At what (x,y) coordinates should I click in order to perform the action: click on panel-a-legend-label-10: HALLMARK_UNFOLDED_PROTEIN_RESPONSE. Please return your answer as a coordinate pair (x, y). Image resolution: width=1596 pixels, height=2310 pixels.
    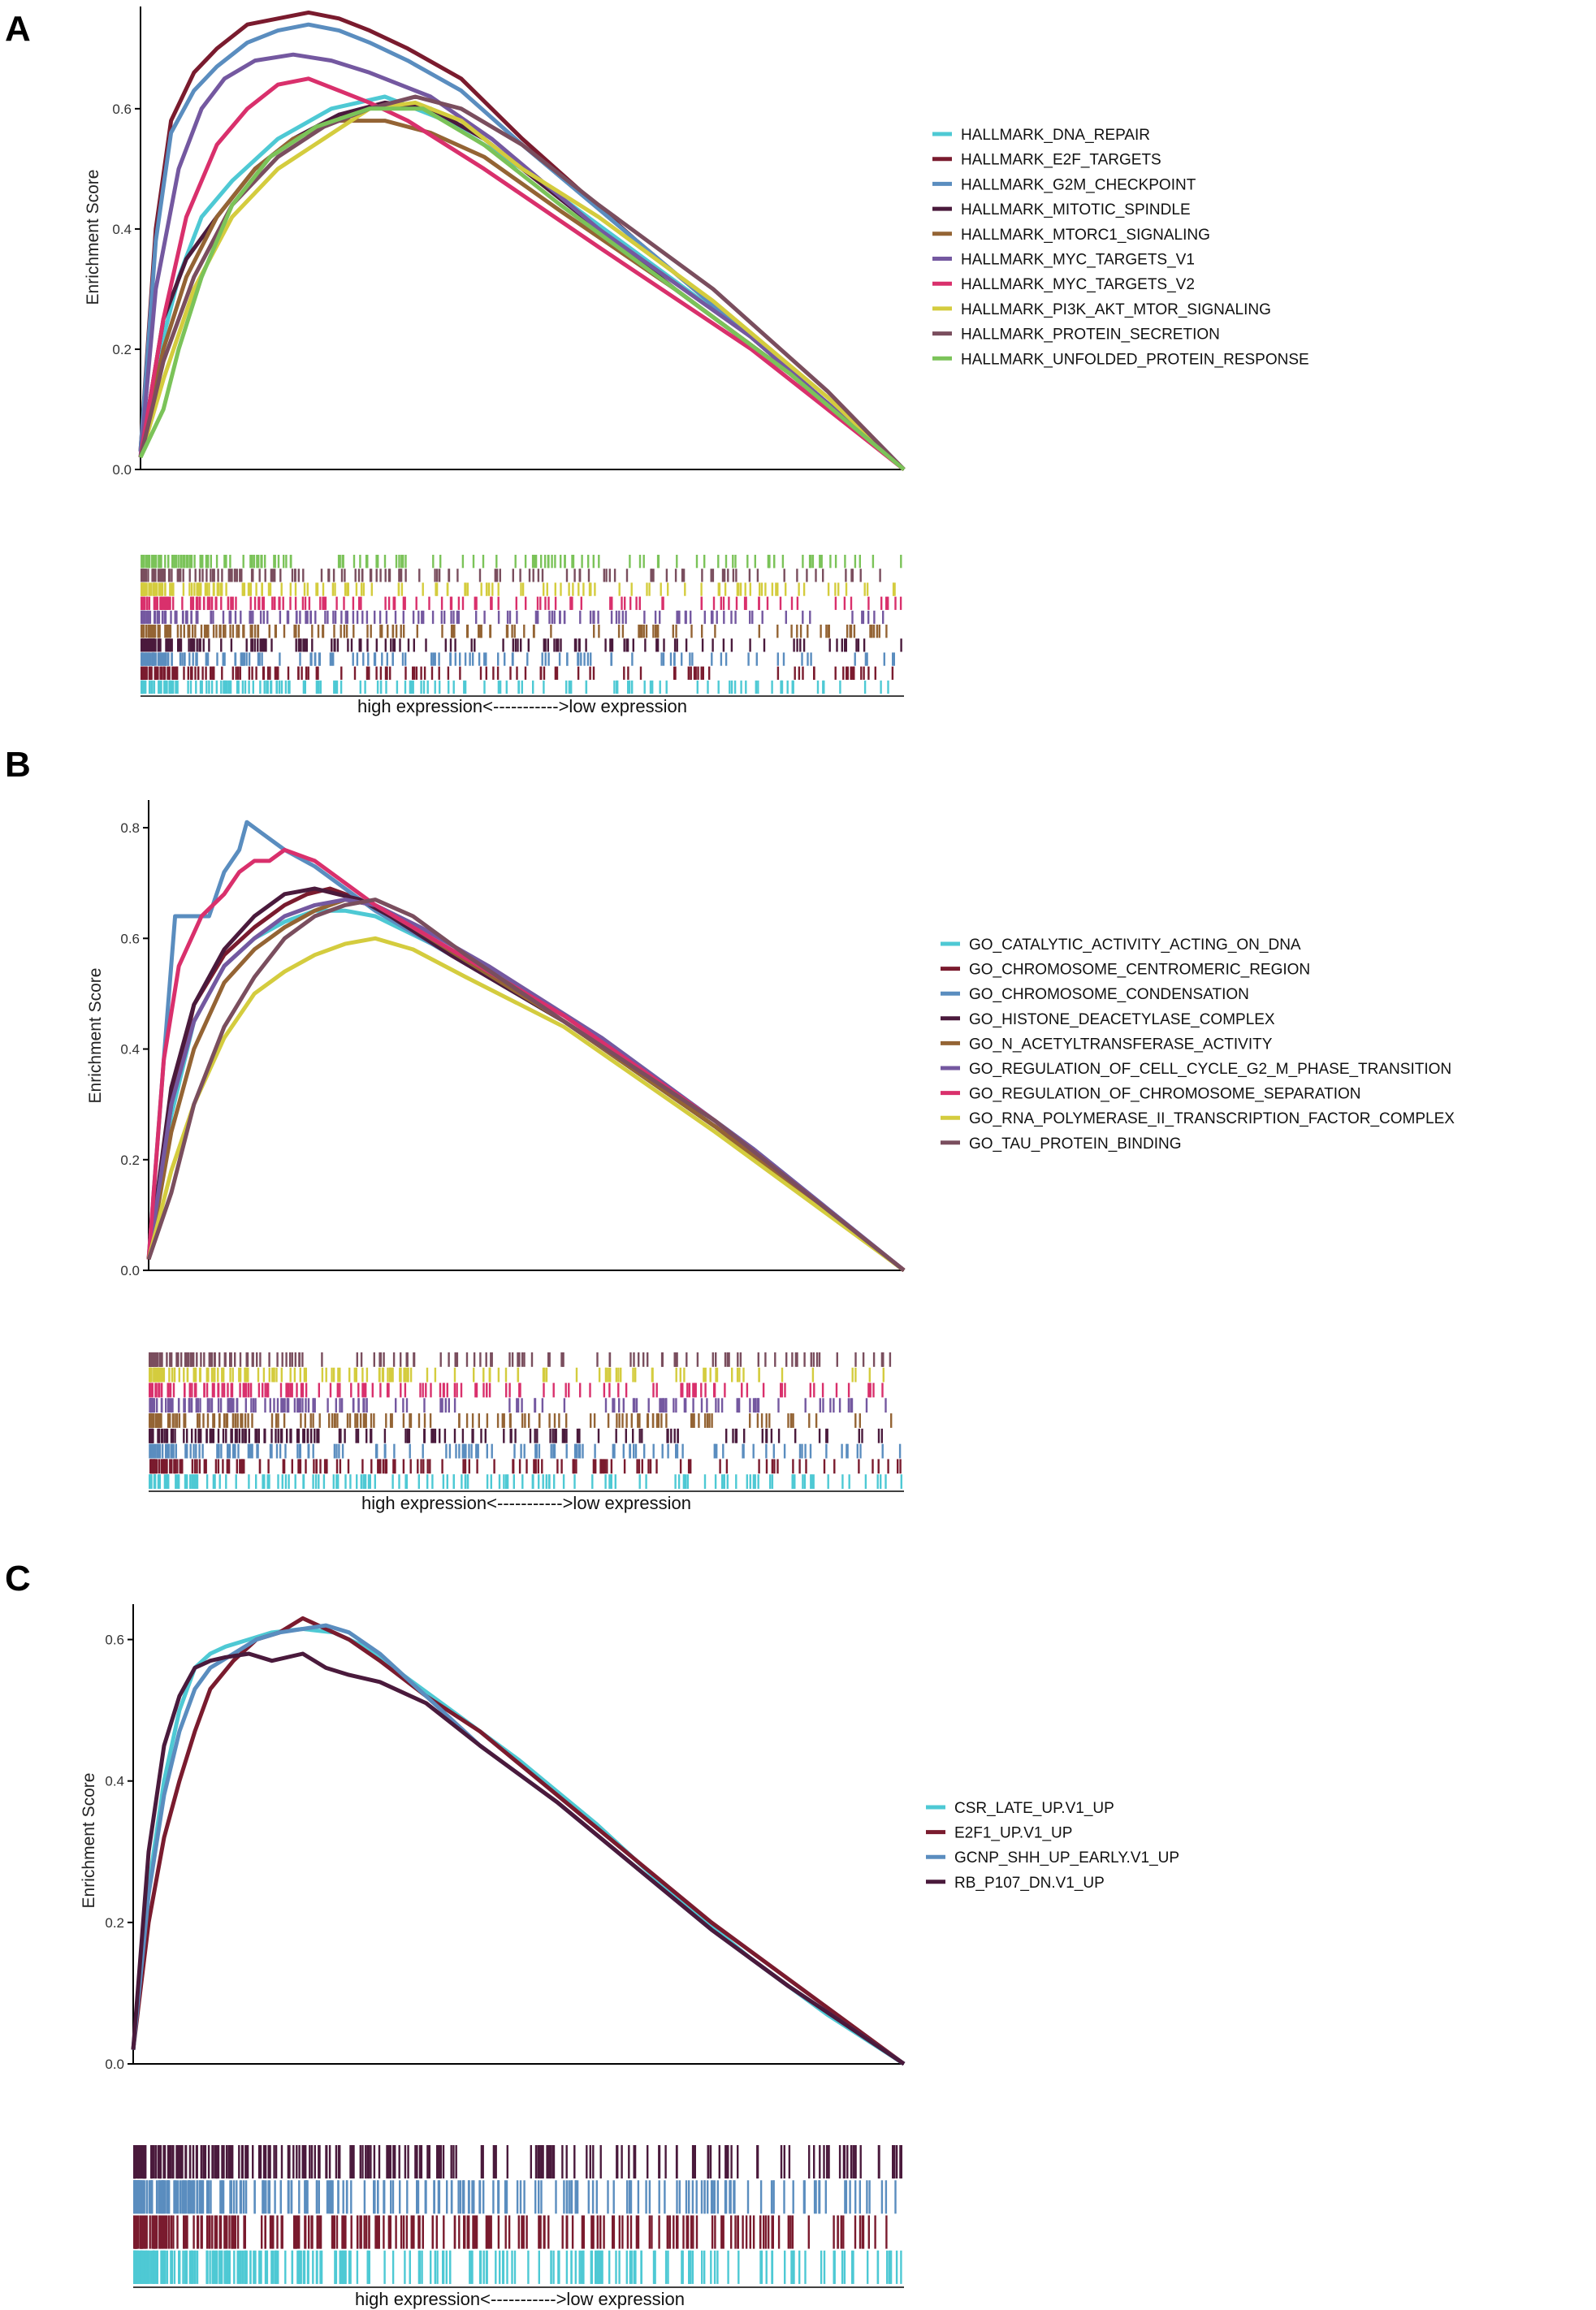
    Looking at the image, I should click on (1135, 359).